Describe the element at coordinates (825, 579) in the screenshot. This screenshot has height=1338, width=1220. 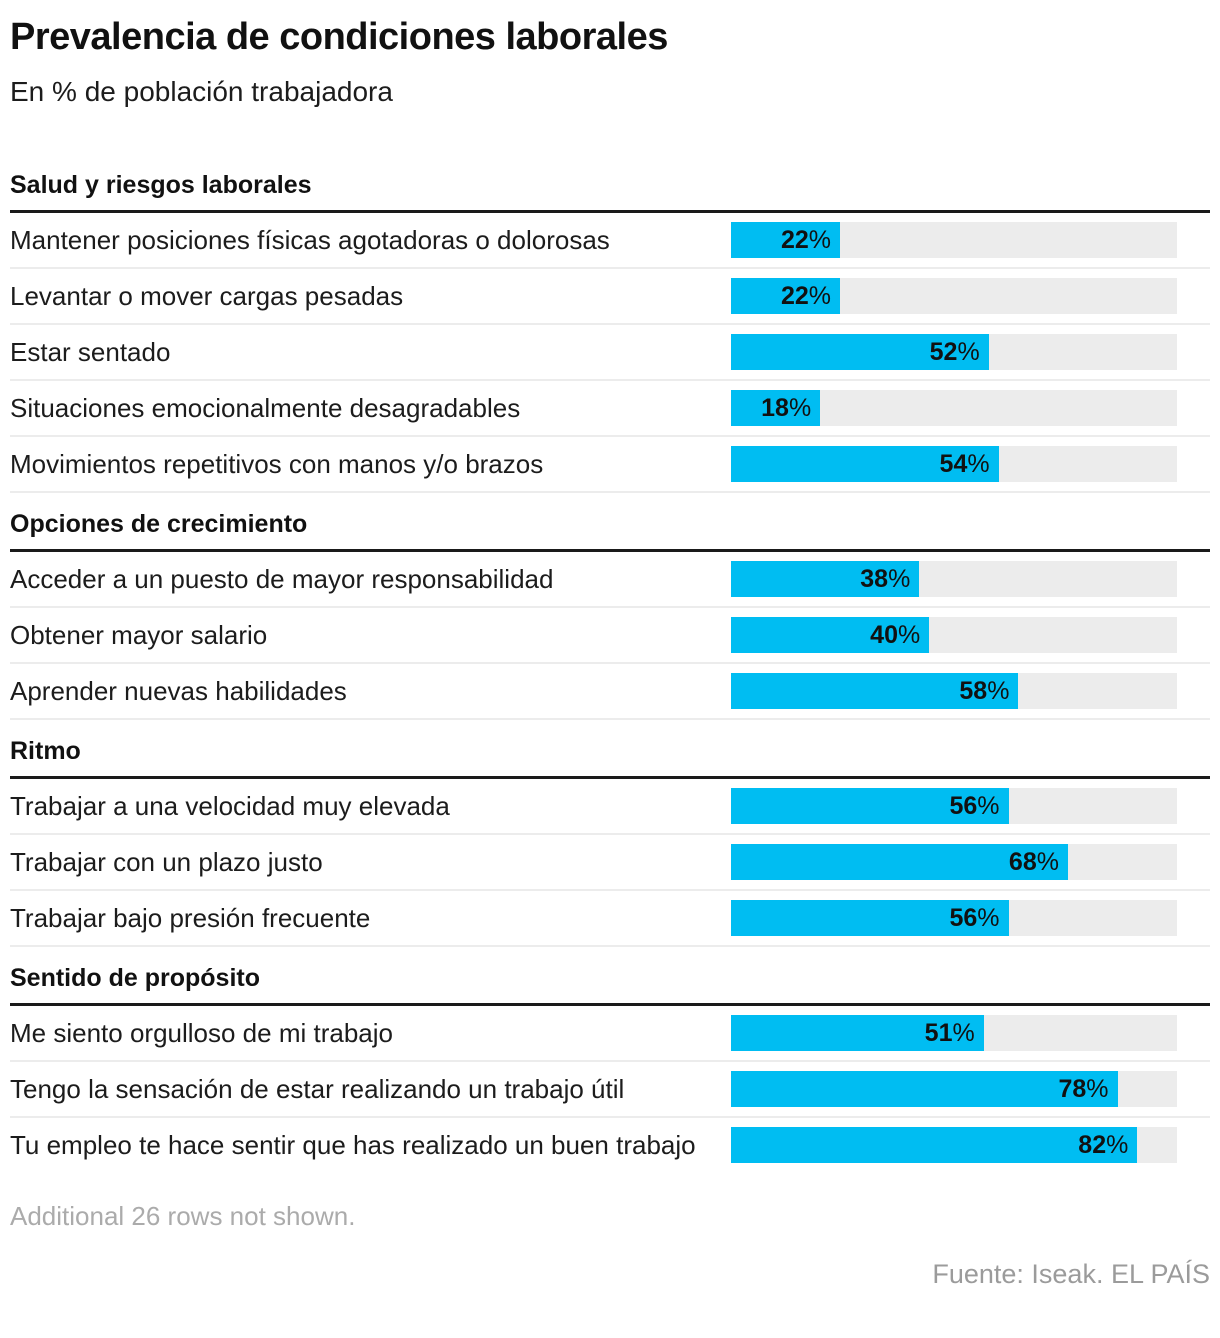
I see `bar-fill: 38%` at that location.